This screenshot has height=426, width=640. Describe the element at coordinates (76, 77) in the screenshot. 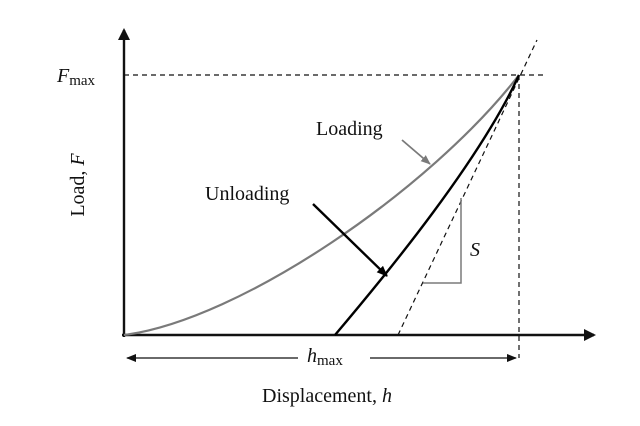

I see `fmax-label: Fmax` at that location.